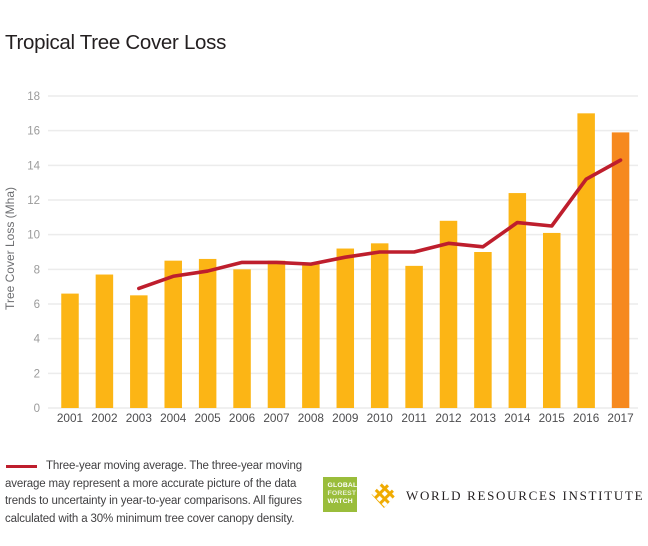 The width and height of the screenshot is (648, 546). Describe the element at coordinates (139, 418) in the screenshot. I see `x-tick-label: 2003` at that location.